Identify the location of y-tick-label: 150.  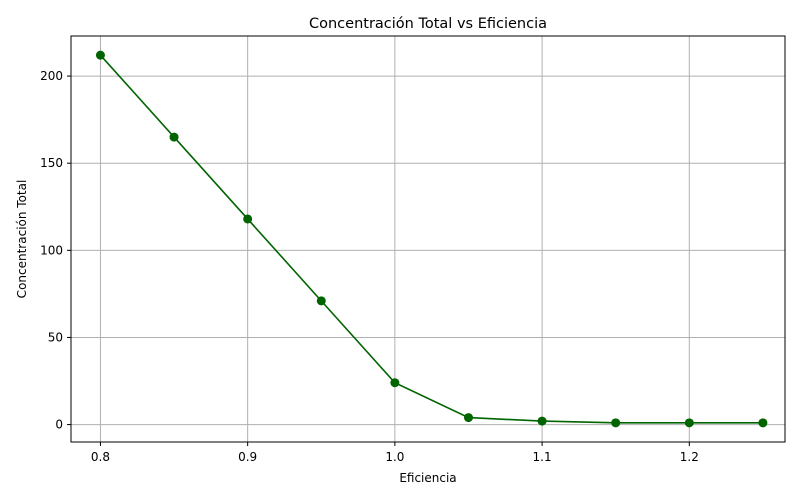
(51, 163).